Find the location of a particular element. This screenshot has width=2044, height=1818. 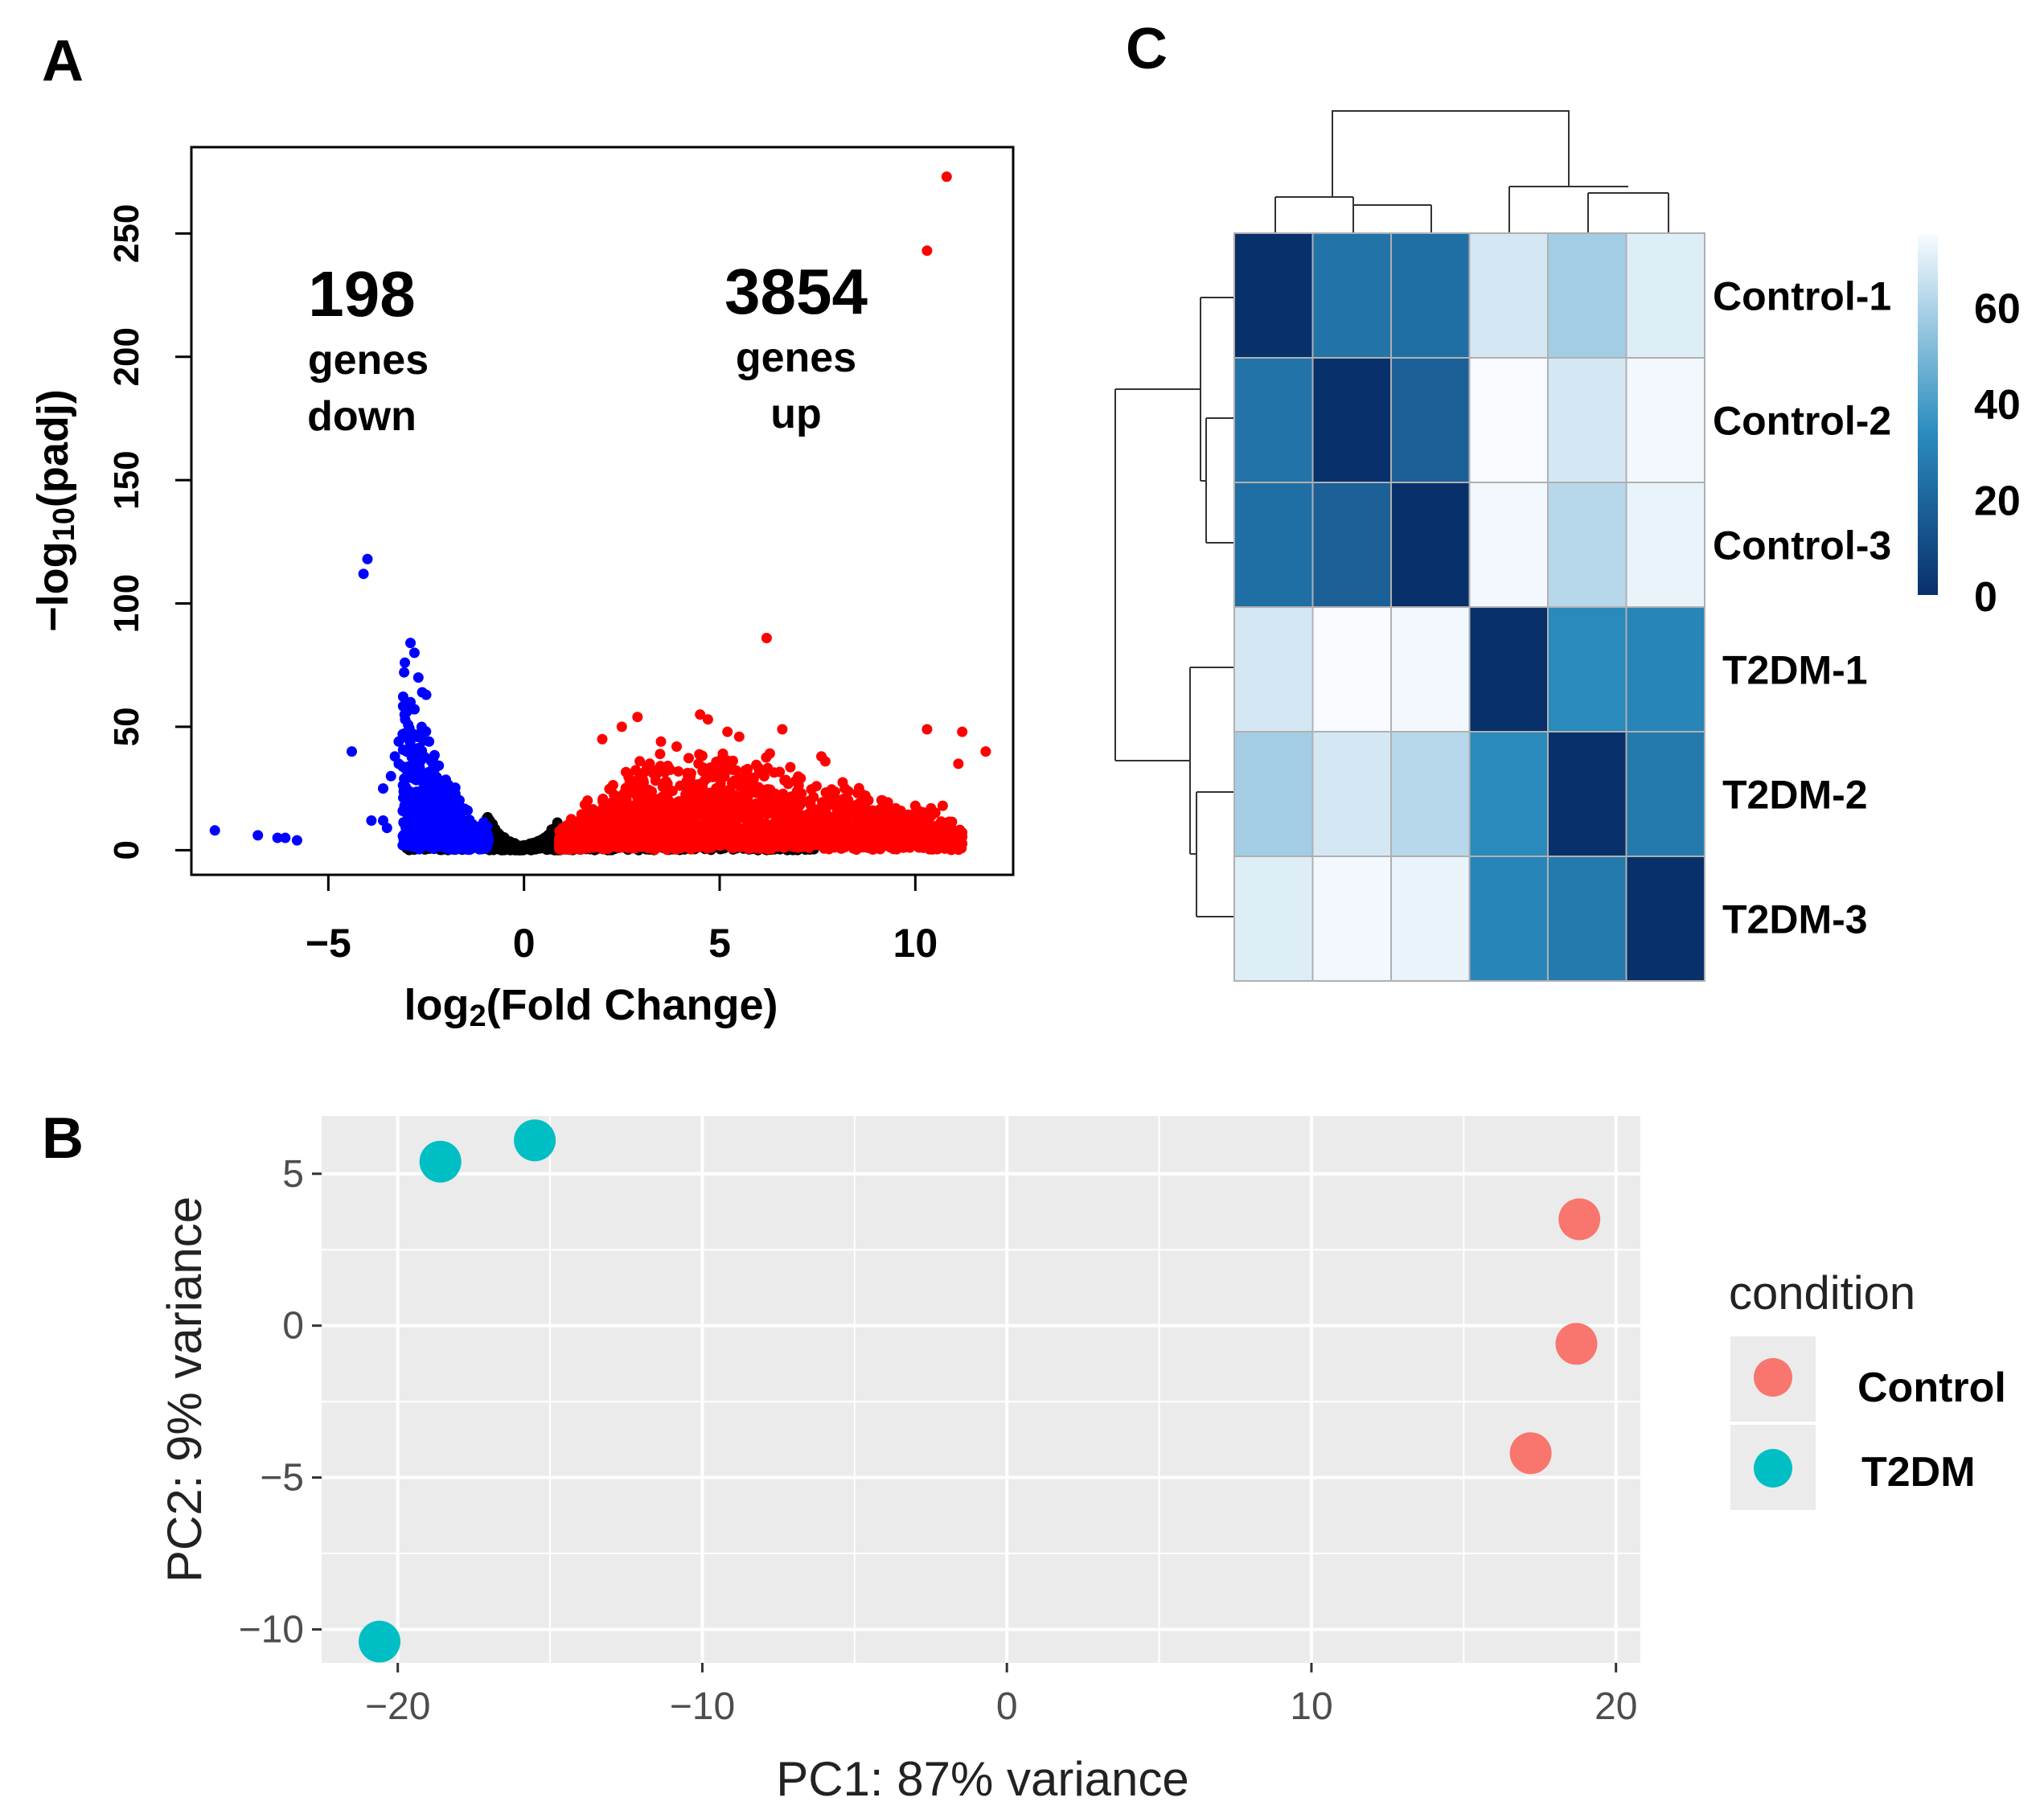

volcano-x-tick-label: 10 is located at coordinates (915, 943).